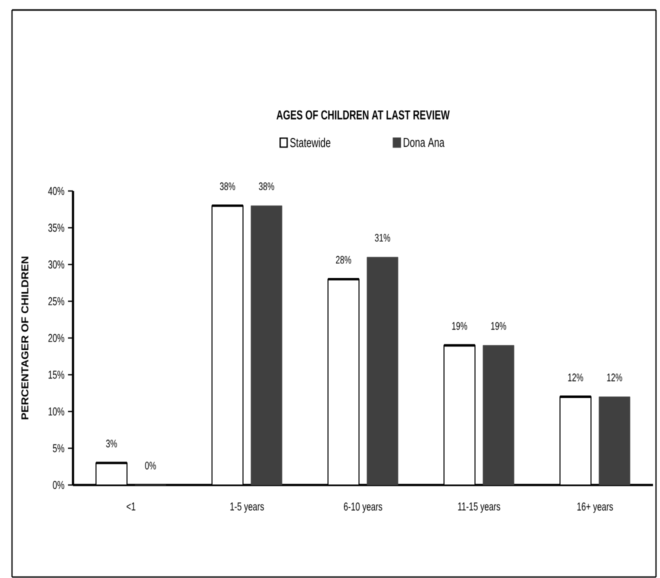 Image resolution: width=660 pixels, height=578 pixels. I want to click on y-tick-label: 15%, so click(56, 374).